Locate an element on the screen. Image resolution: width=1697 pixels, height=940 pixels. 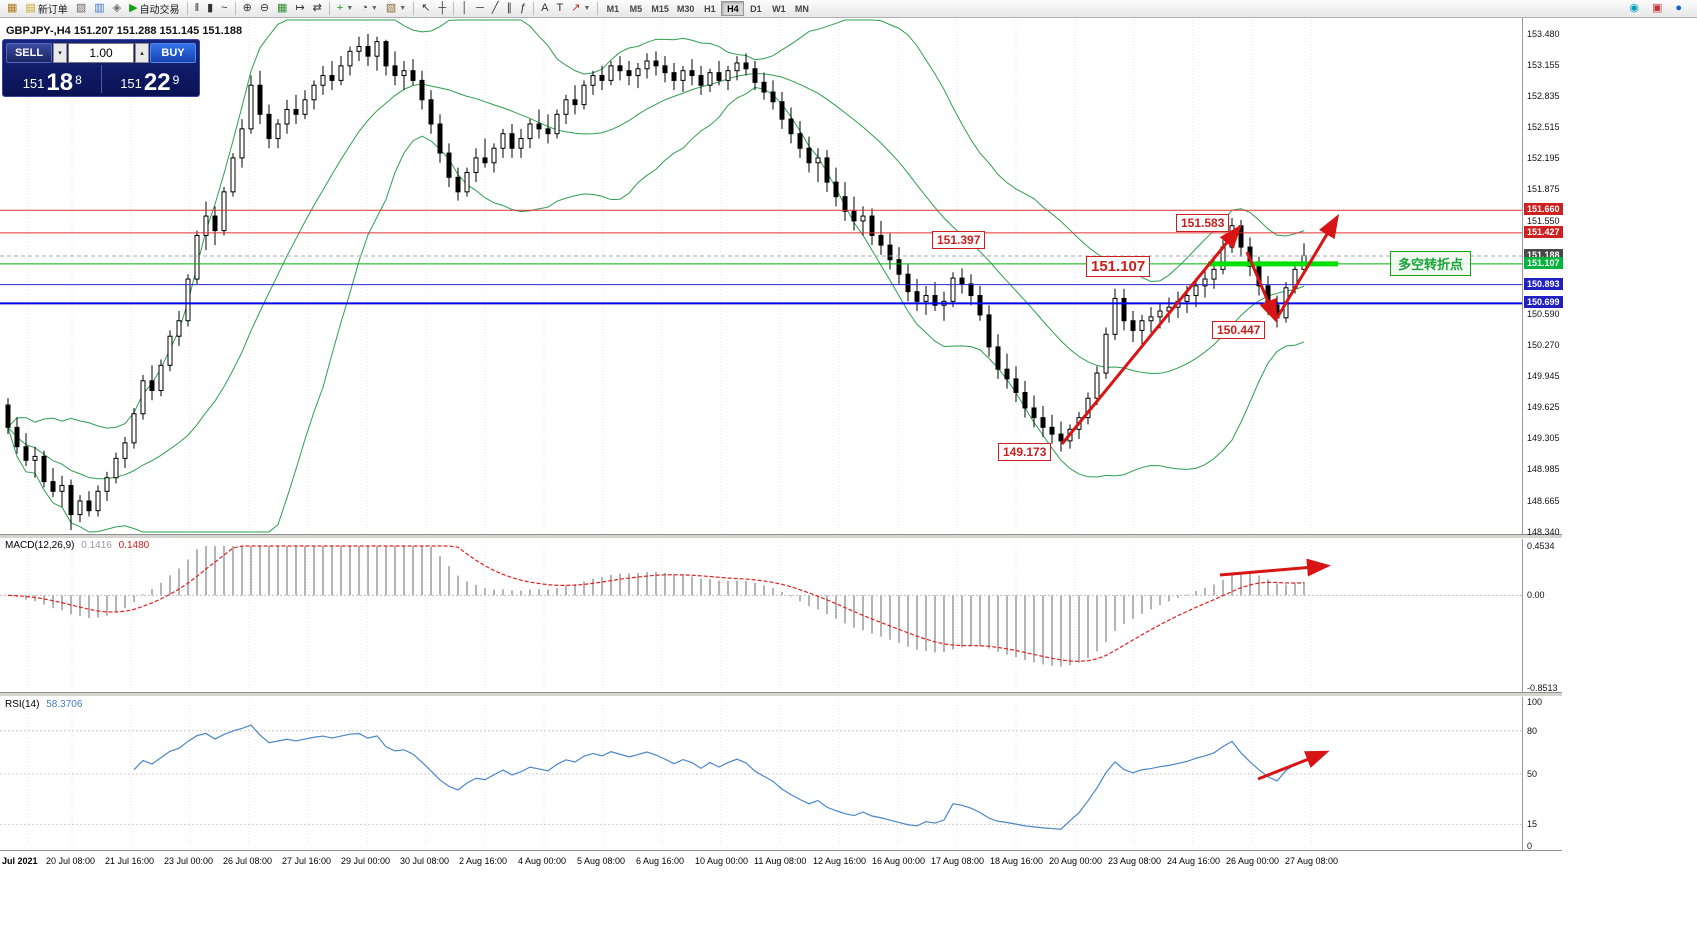
bar-chart-icon: ‖ is located at coordinates (197, 8).